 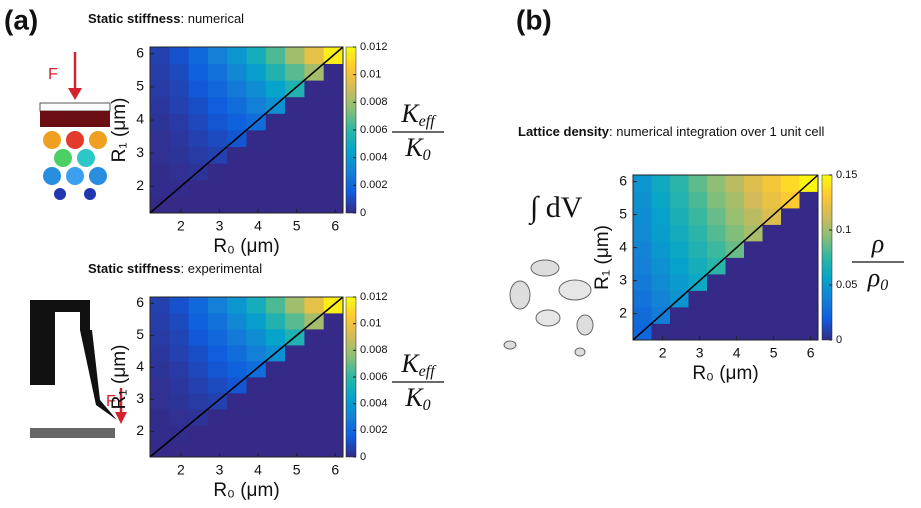 I want to click on diagonal, so click(x=246, y=377).